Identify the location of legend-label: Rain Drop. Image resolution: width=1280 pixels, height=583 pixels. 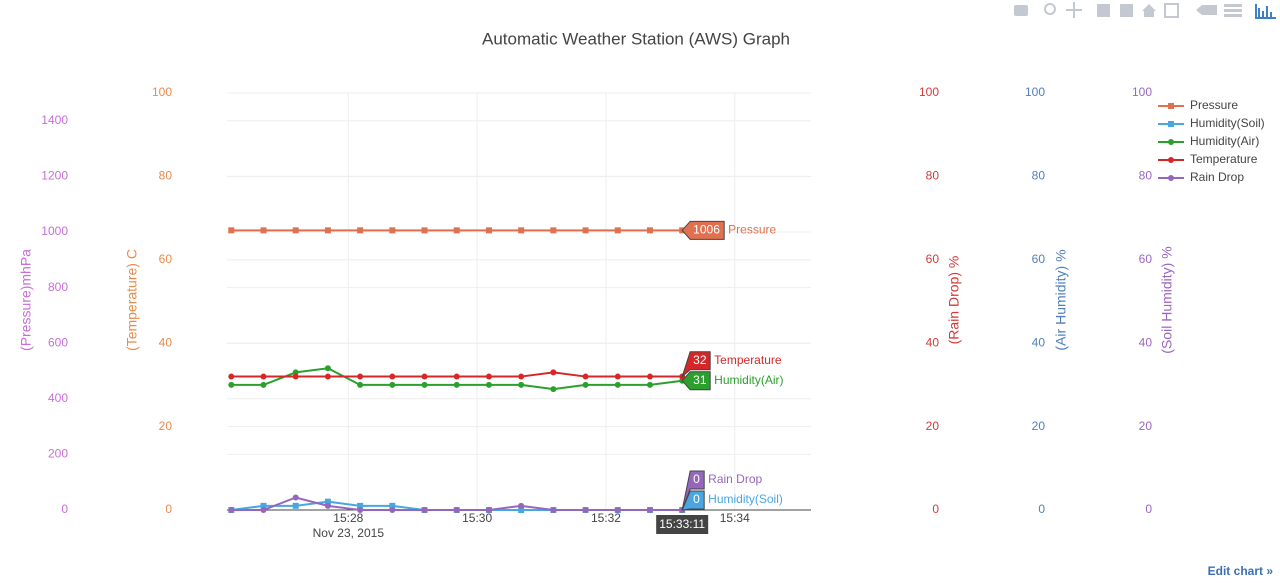
(1217, 177).